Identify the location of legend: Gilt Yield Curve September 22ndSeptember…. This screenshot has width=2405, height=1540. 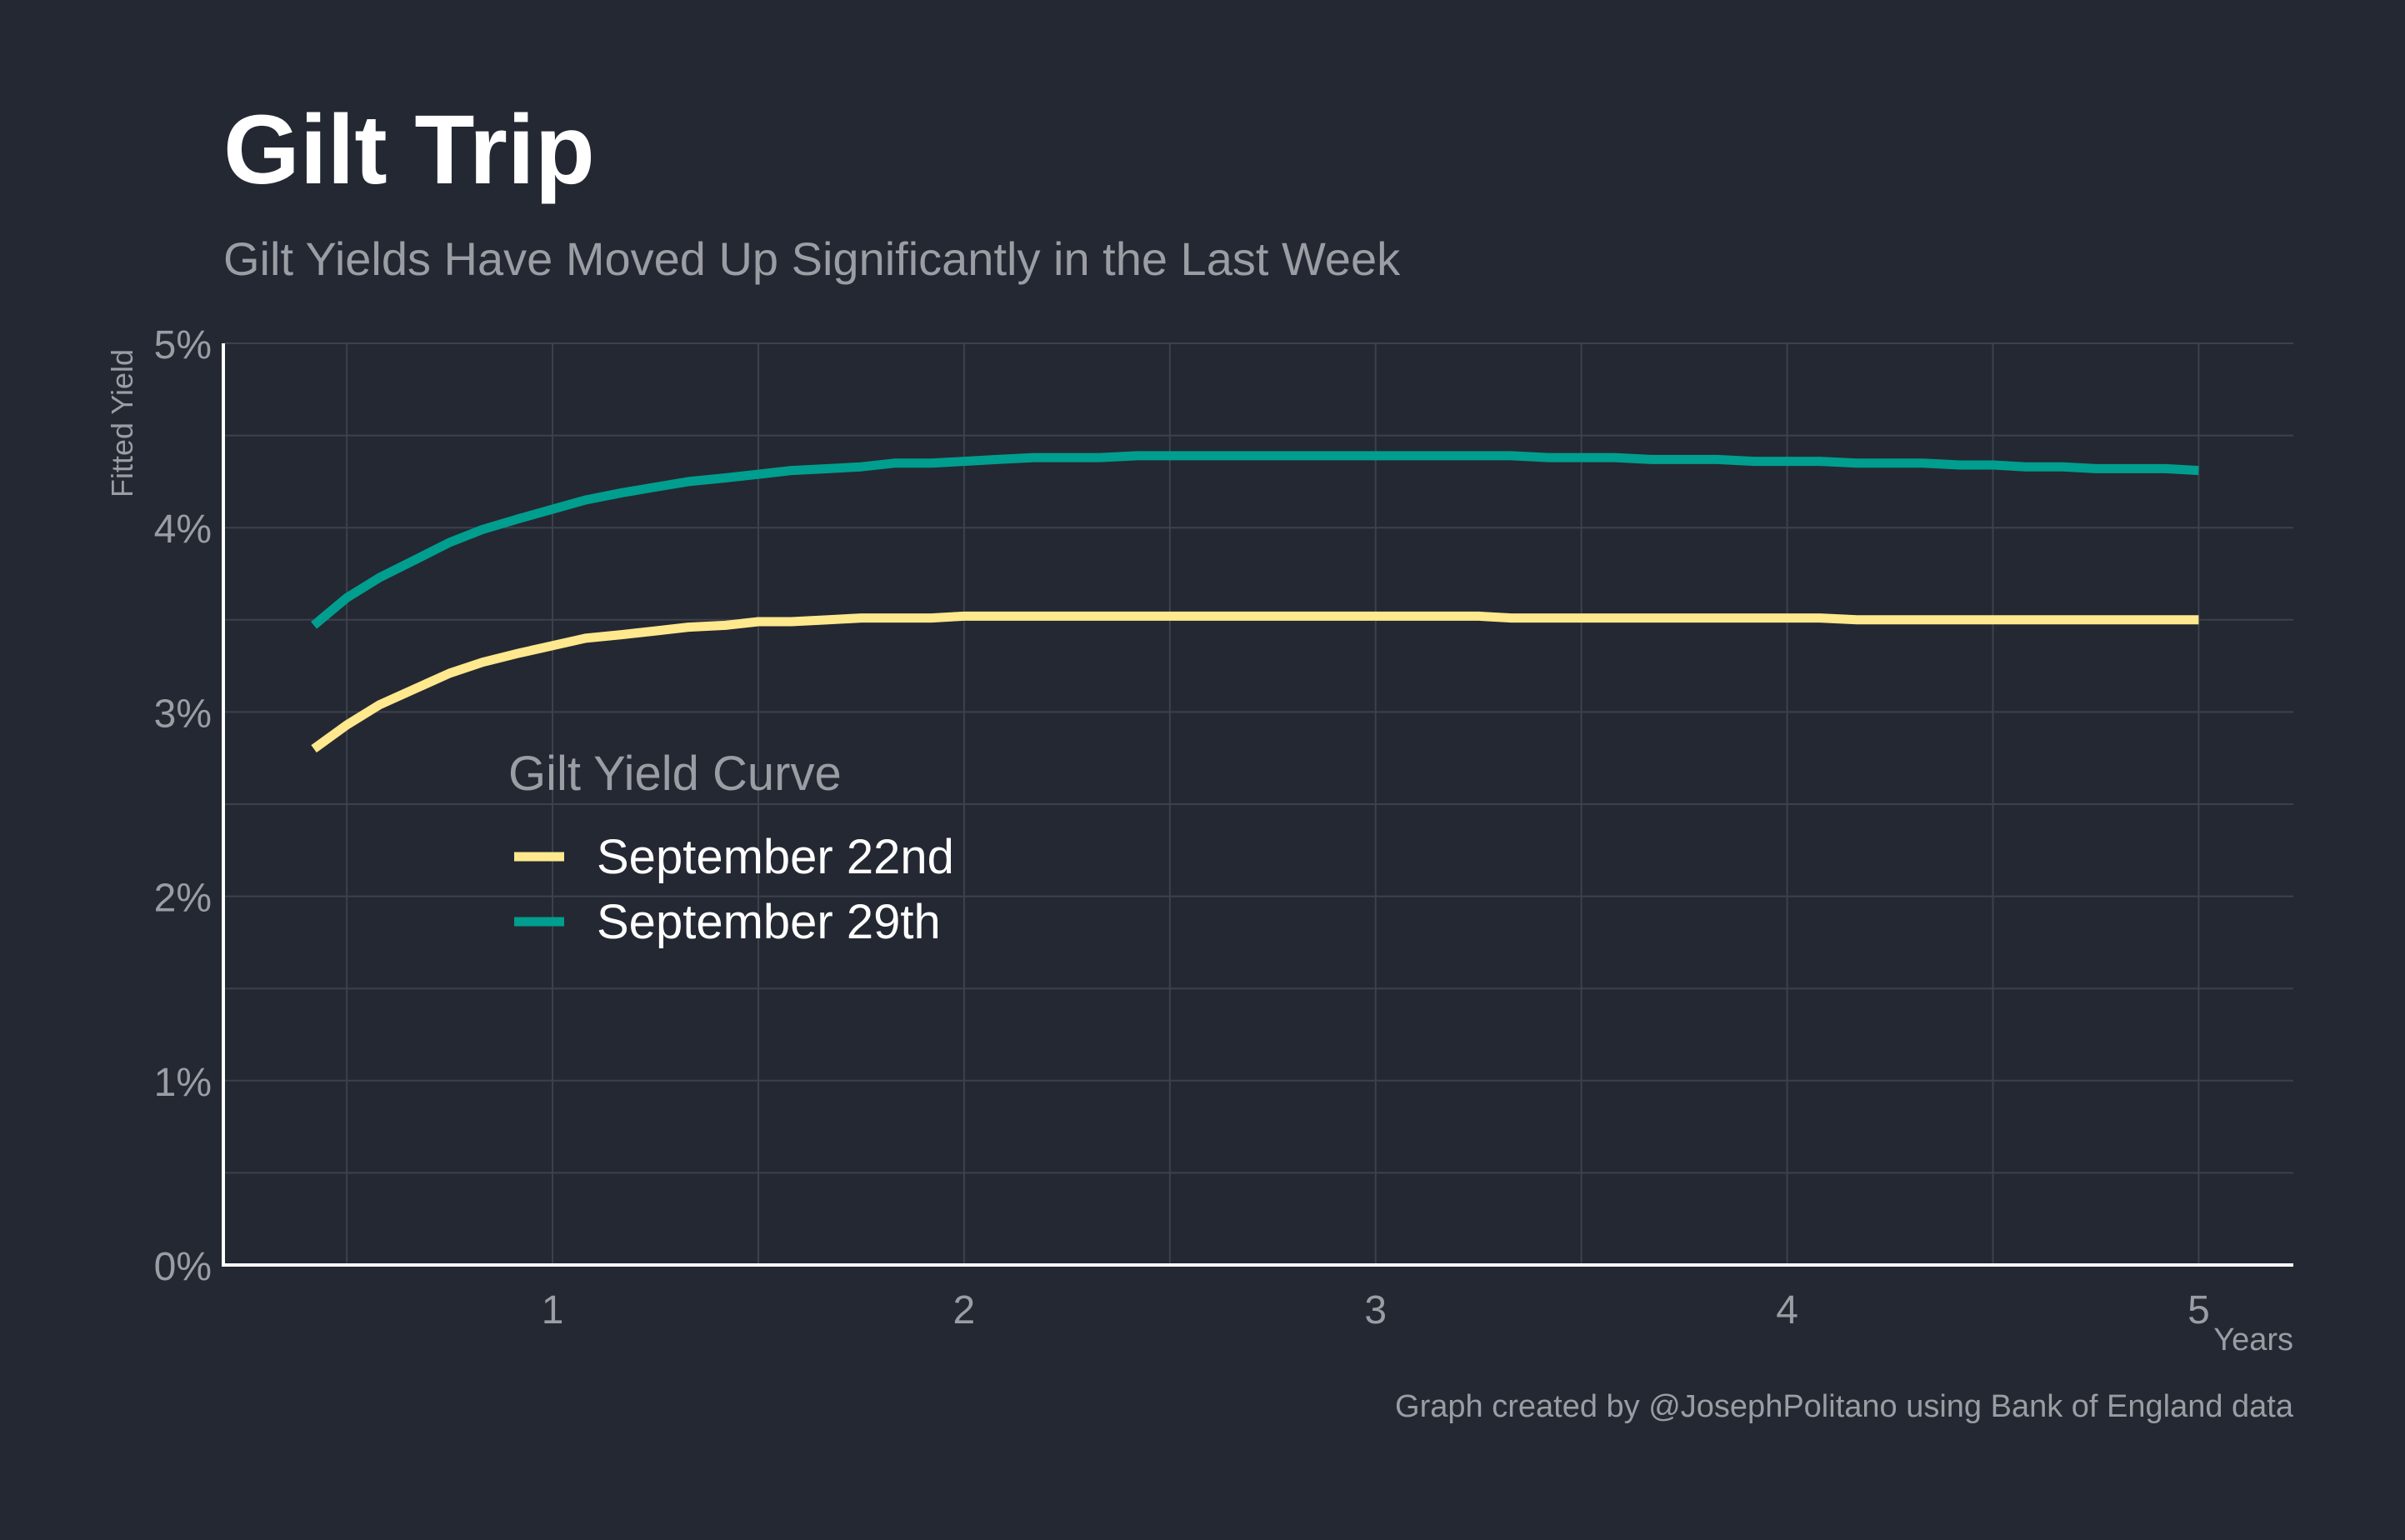
(731, 848).